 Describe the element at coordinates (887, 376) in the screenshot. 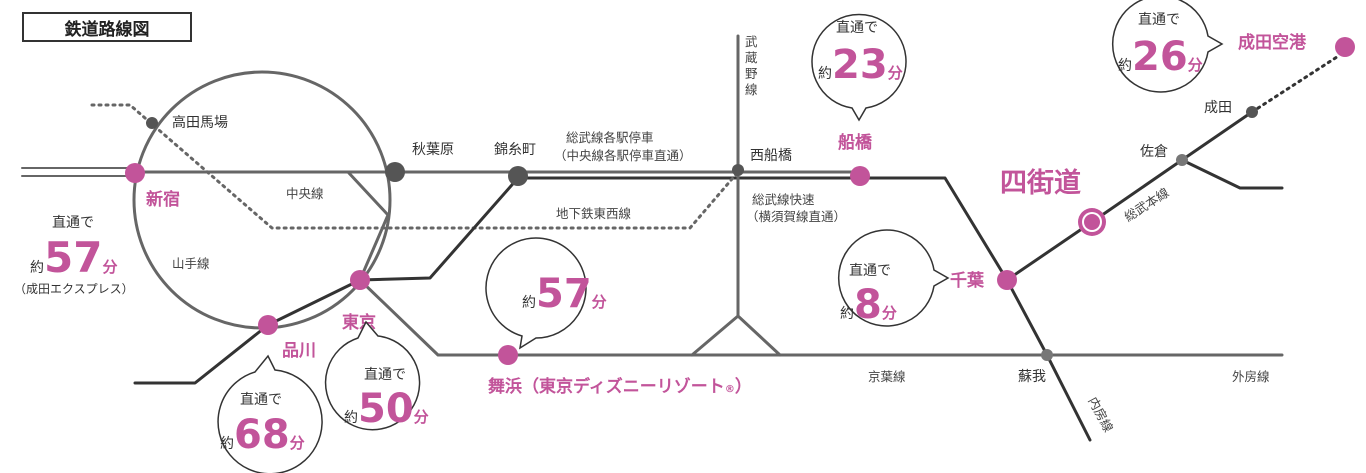

I see `keiyo-line-label: 京葉線` at that location.